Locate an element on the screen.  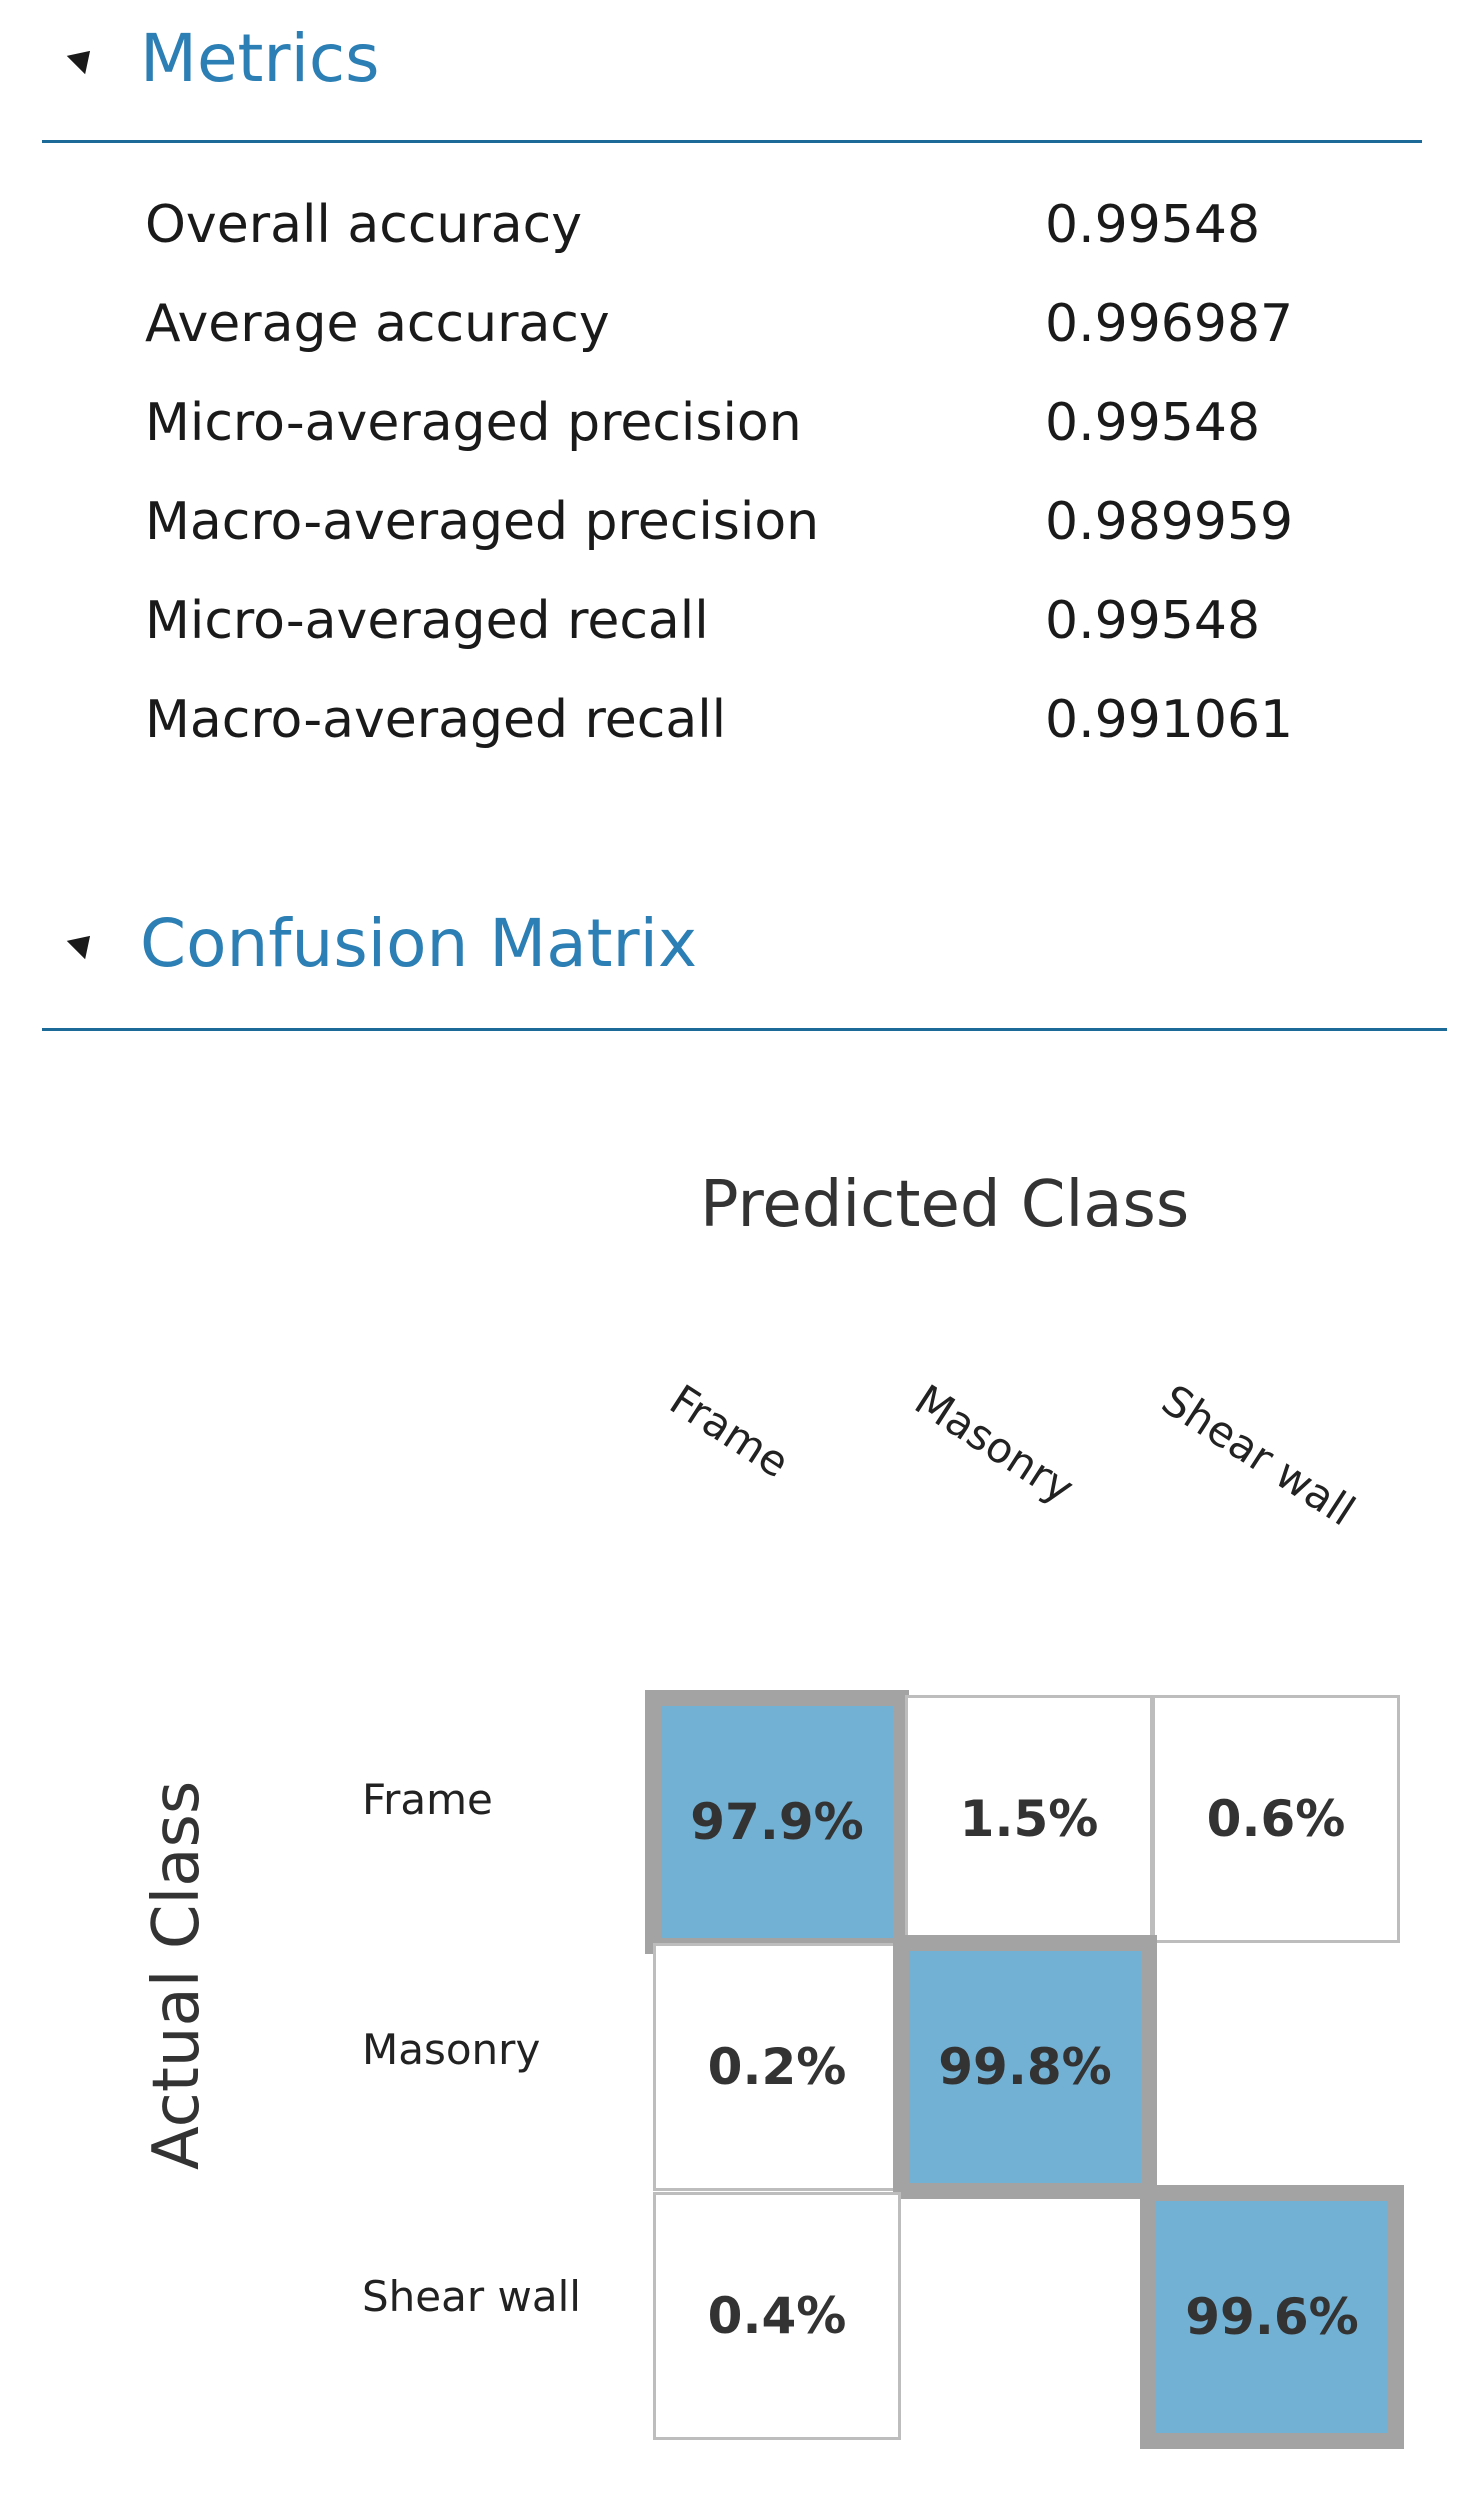
metric-row: Macro-averaged recall 0.991061 is located at coordinates (745, 739).